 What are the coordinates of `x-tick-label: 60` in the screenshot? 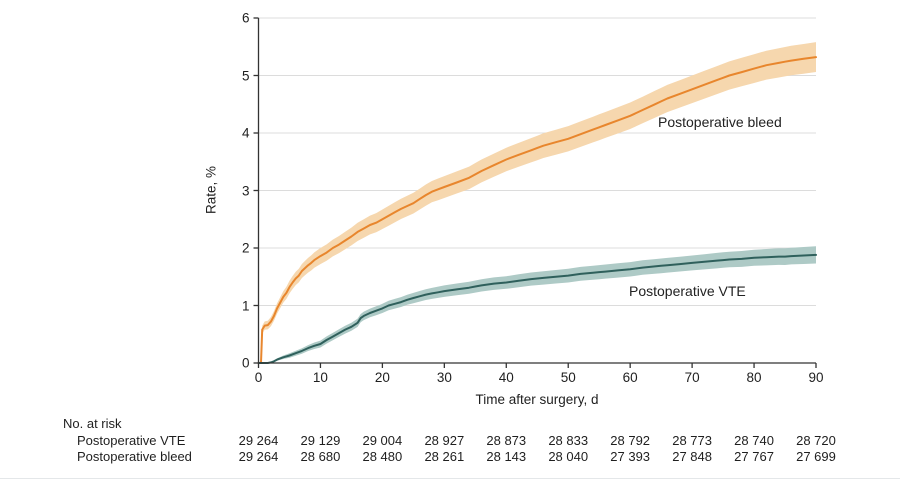 It's located at (630, 377).